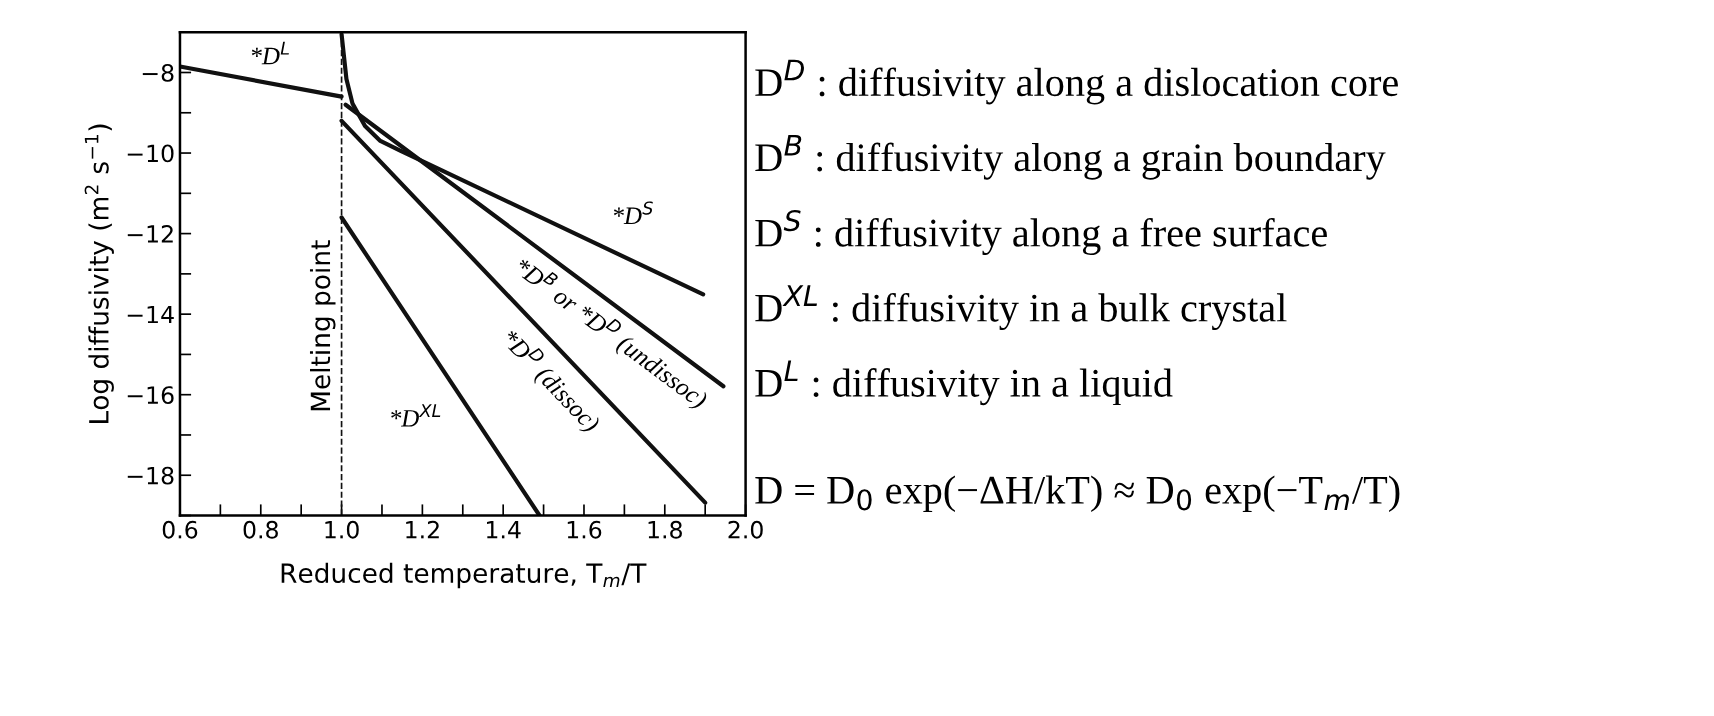 The height and width of the screenshot is (716, 1714). Describe the element at coordinates (342, 529) in the screenshot. I see `x-tick-label: 1.0` at that location.